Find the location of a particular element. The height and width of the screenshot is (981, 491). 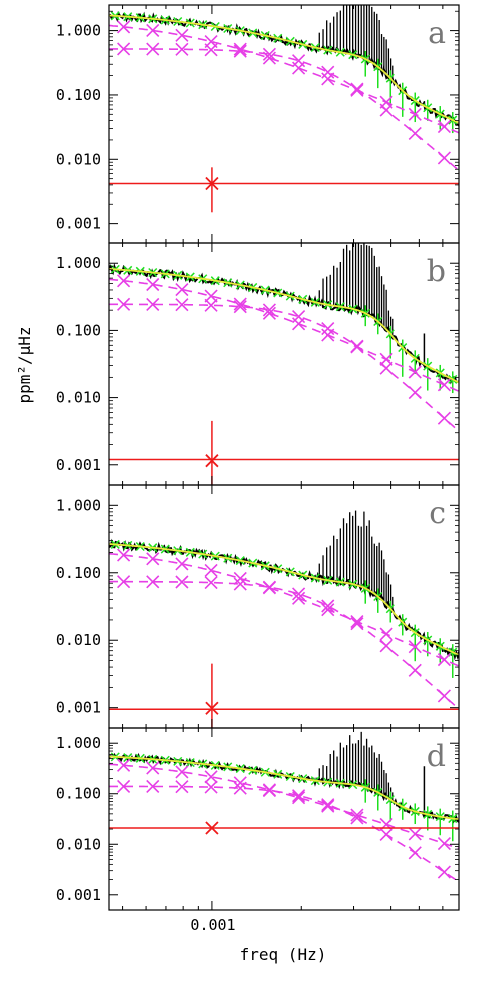

x-tick-label-0.001: 0.001 is located at coordinates (212, 925).